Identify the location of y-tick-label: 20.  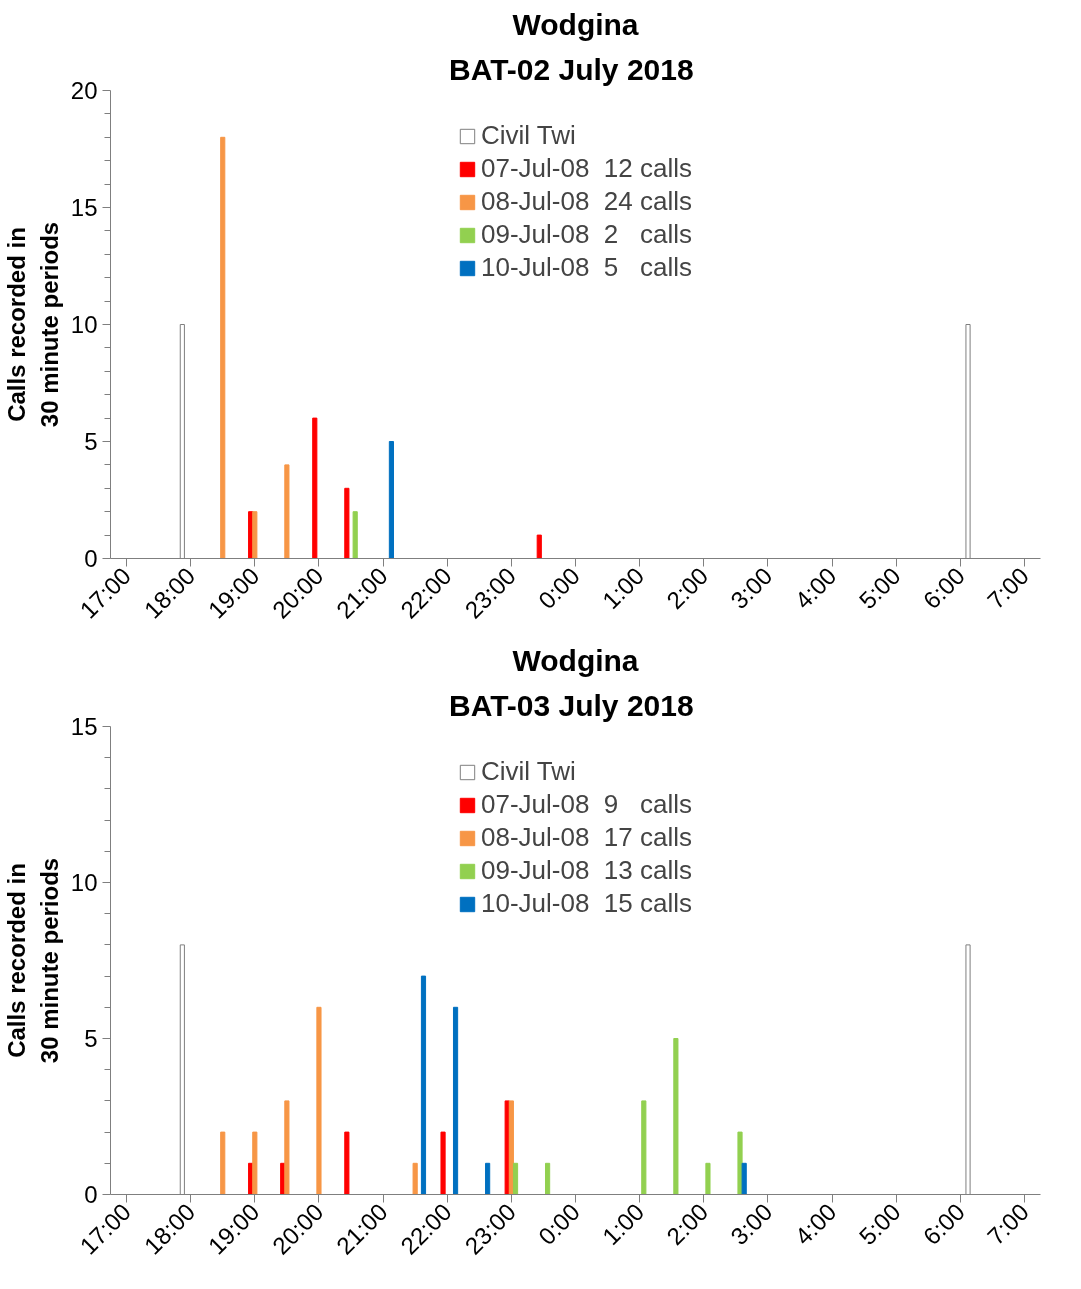
(84, 90).